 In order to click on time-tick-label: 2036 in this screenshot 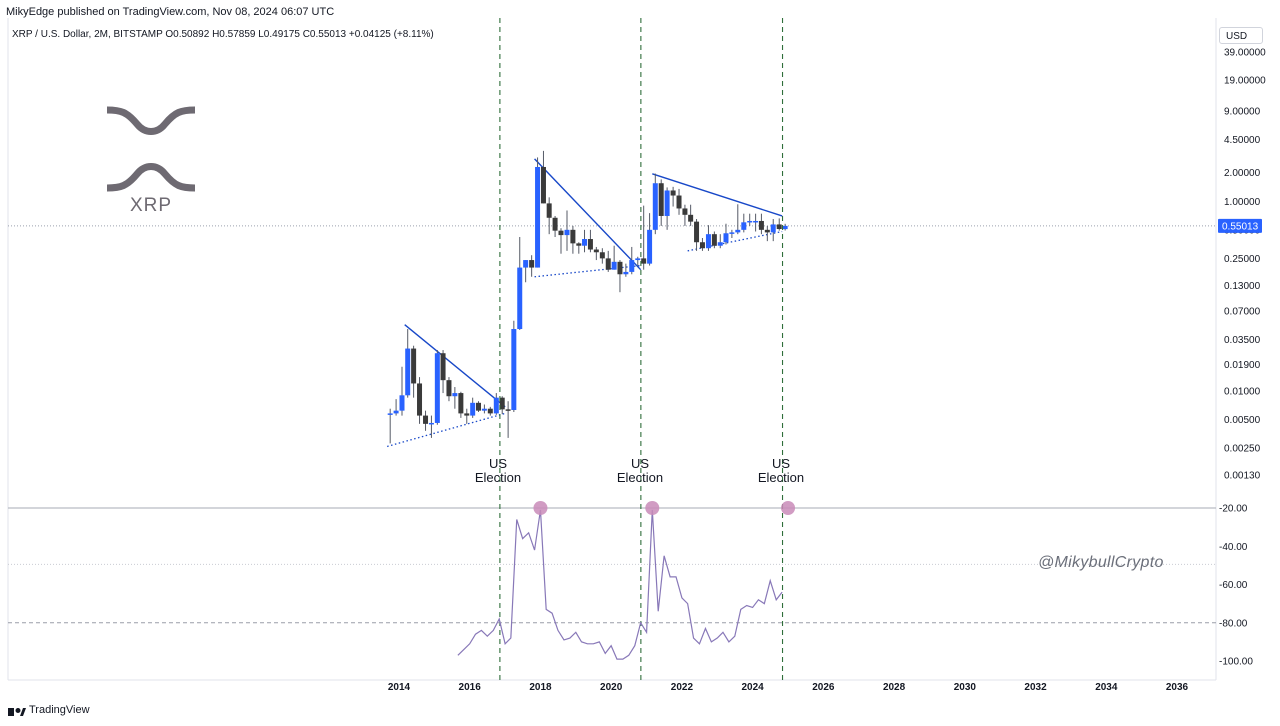, I will do `click(1177, 687)`.